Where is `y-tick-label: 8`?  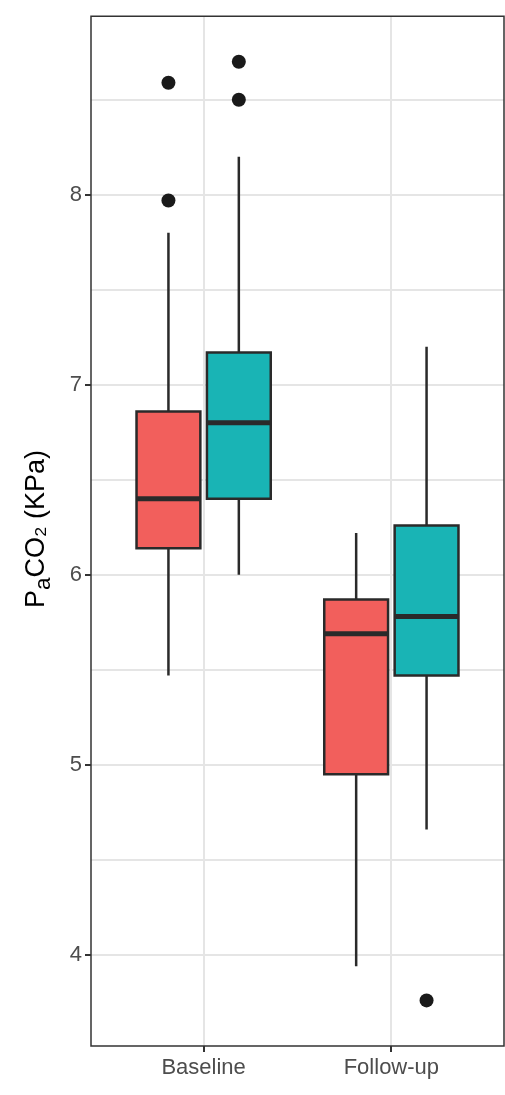 y-tick-label: 8 is located at coordinates (75, 193).